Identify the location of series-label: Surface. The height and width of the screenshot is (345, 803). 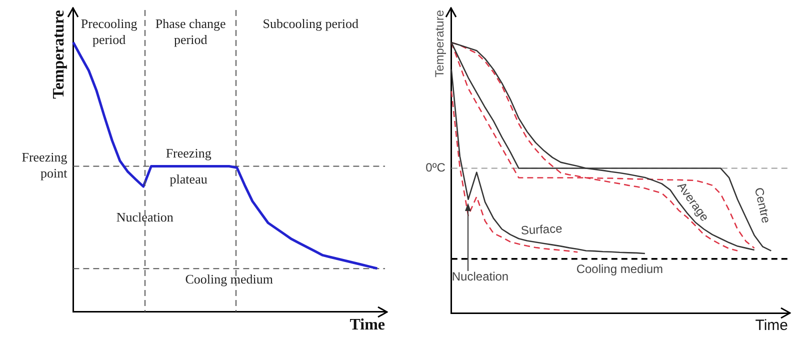
(541, 229).